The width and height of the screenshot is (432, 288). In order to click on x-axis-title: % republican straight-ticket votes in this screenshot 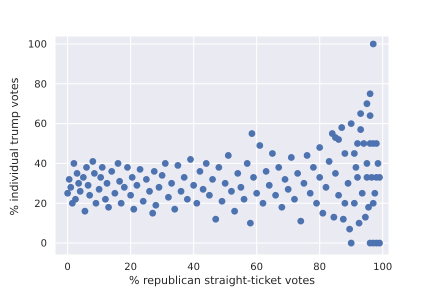, I will do `click(222, 280)`.